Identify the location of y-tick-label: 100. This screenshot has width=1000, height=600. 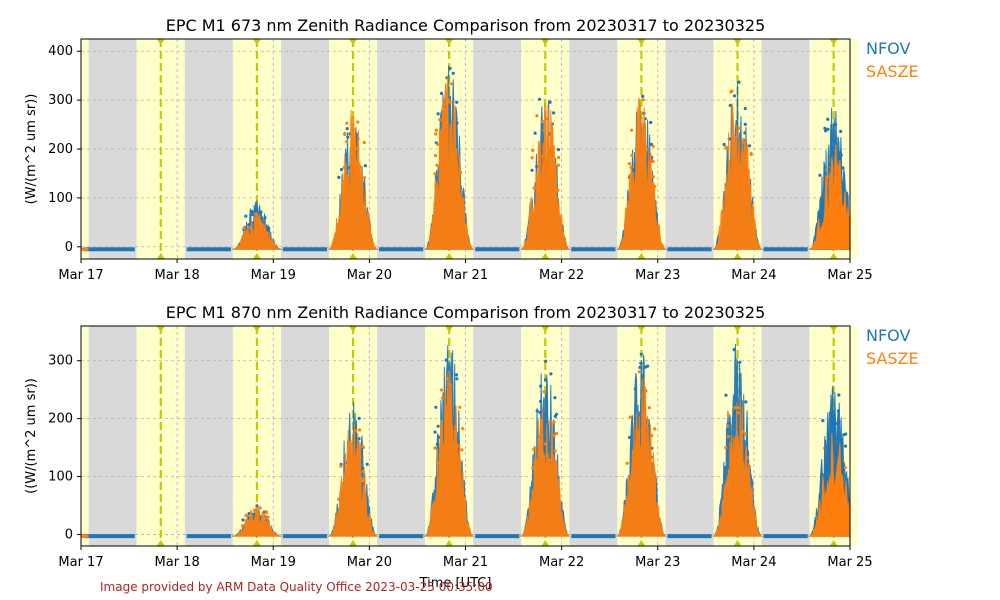
(60, 198).